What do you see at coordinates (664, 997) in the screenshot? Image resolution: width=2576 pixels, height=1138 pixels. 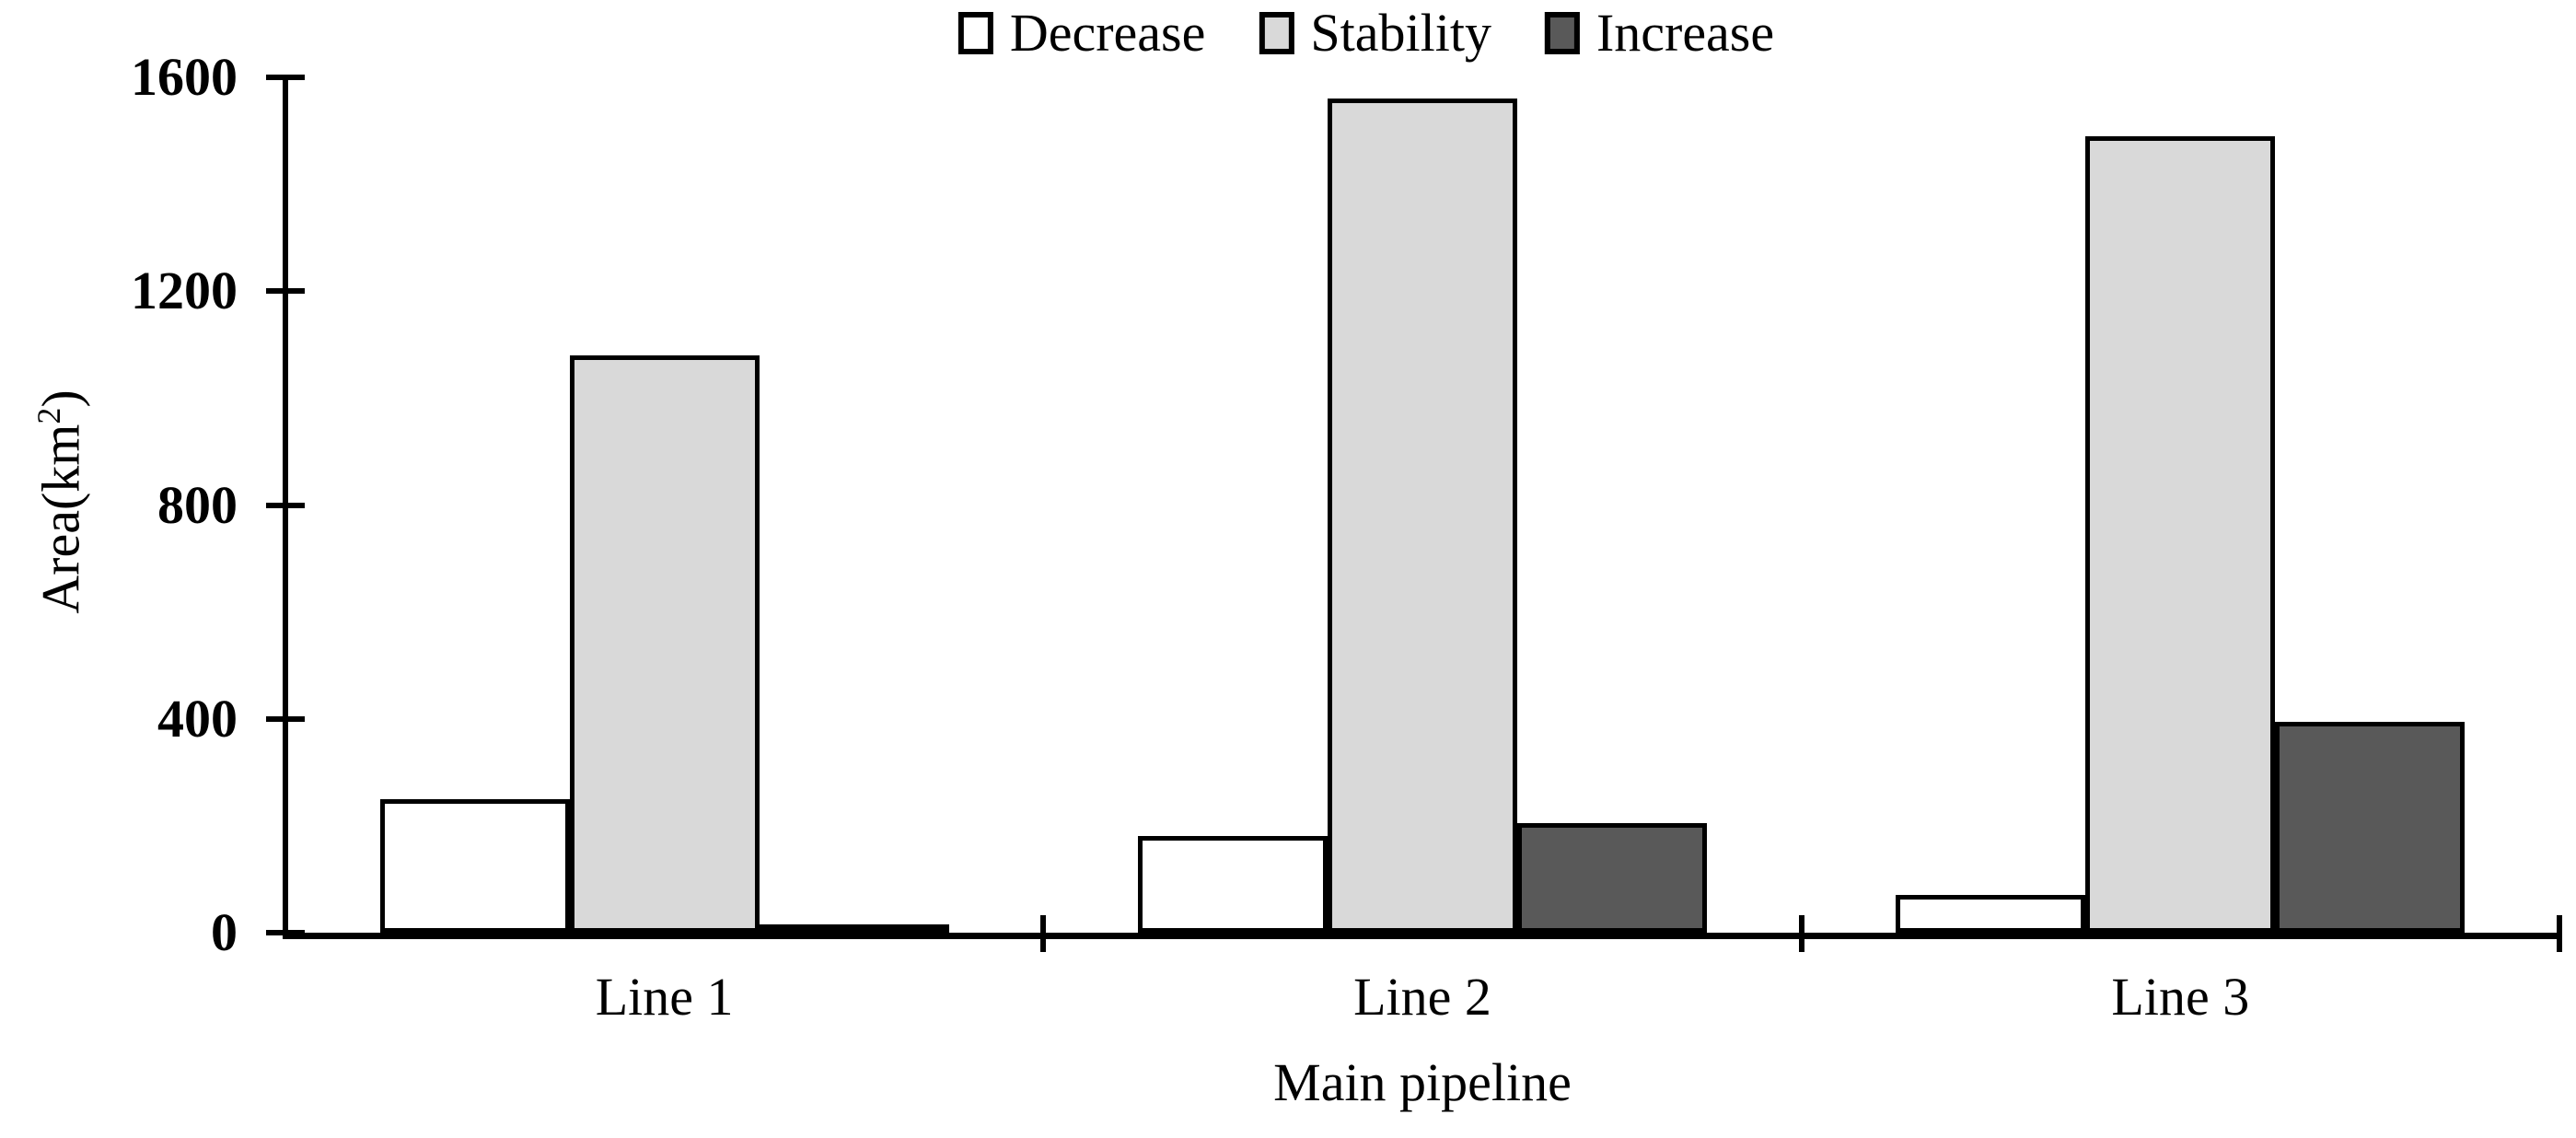 I see `x-tick-label-line-1: Line 1` at bounding box center [664, 997].